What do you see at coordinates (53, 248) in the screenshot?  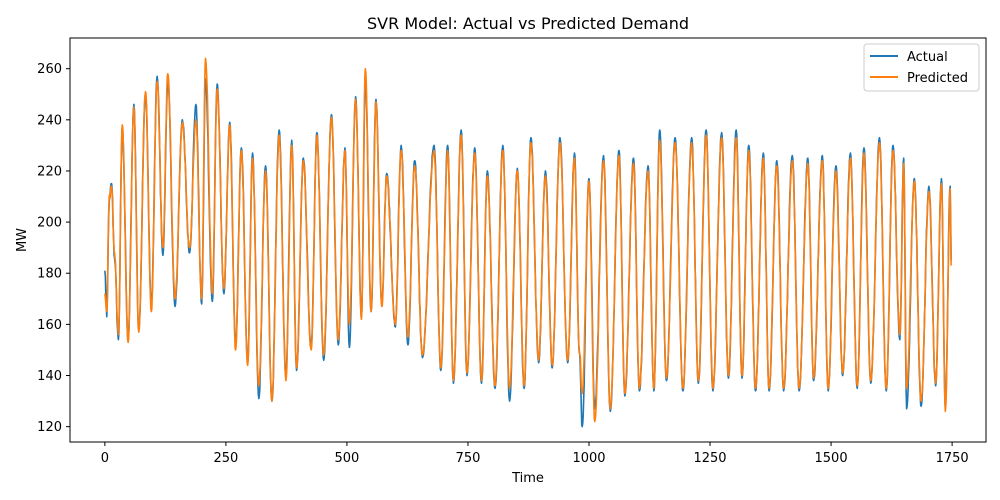 I see `y-axis-ticks: 120 140 160 180 200 220 240 260` at bounding box center [53, 248].